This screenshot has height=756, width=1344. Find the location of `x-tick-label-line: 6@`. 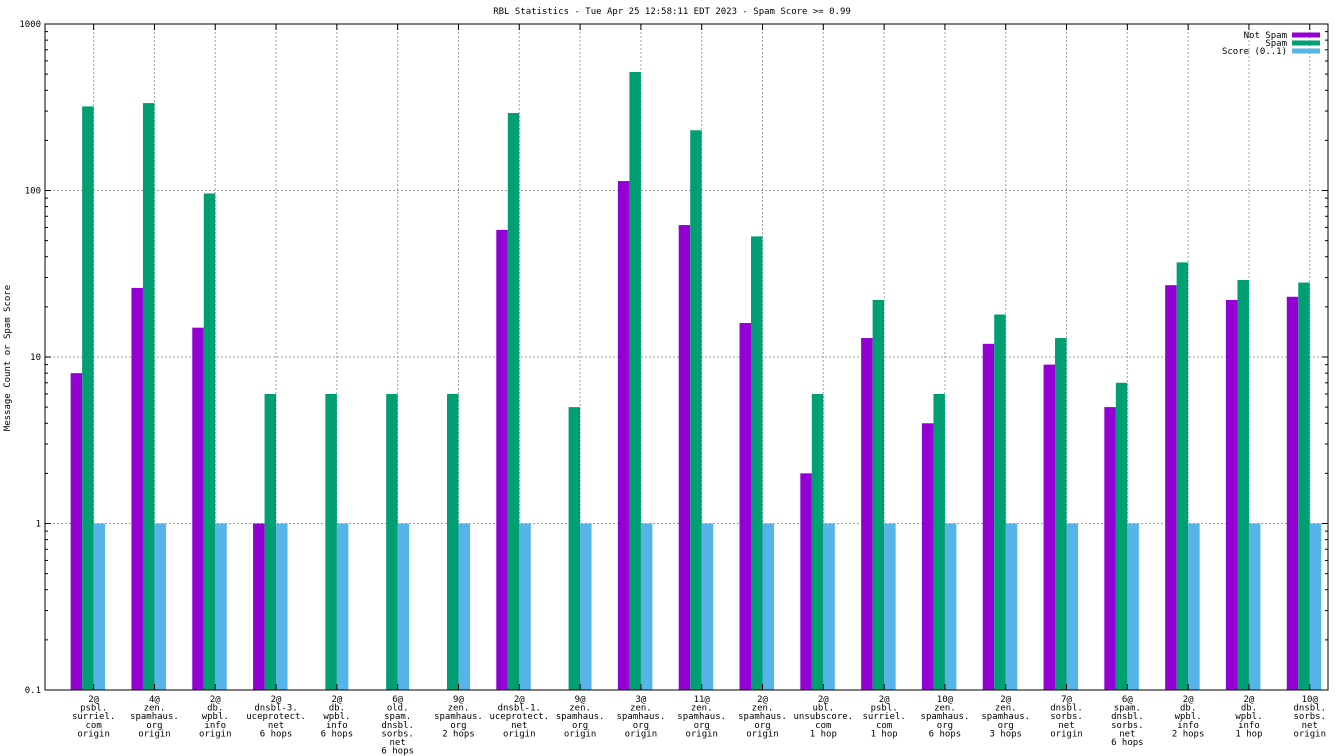

x-tick-label-line: 6@ is located at coordinates (397, 700).